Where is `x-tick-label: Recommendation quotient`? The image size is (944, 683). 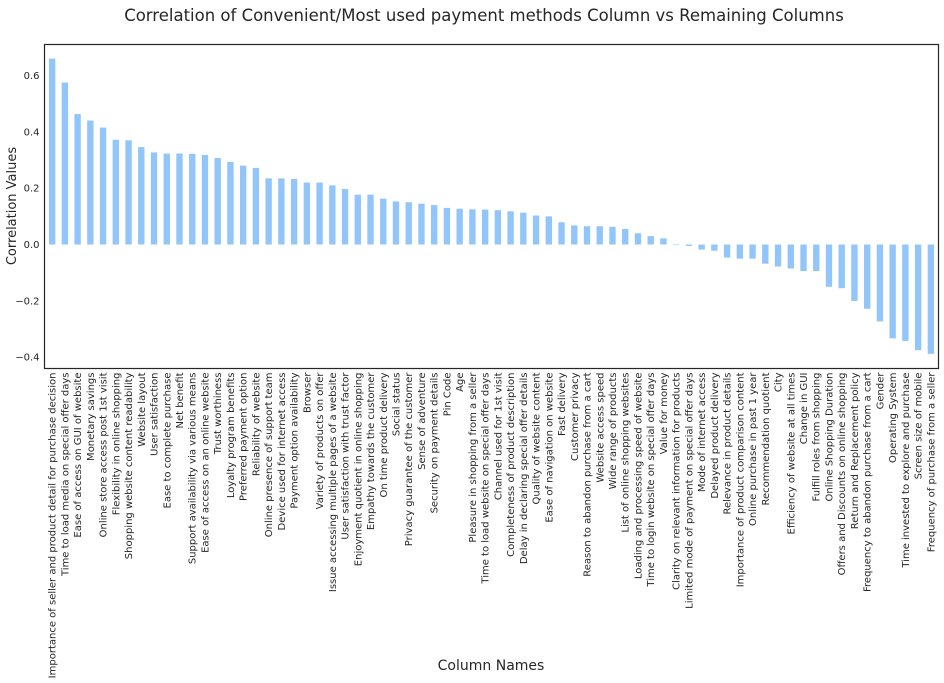 x-tick-label: Recommendation quotient is located at coordinates (766, 438).